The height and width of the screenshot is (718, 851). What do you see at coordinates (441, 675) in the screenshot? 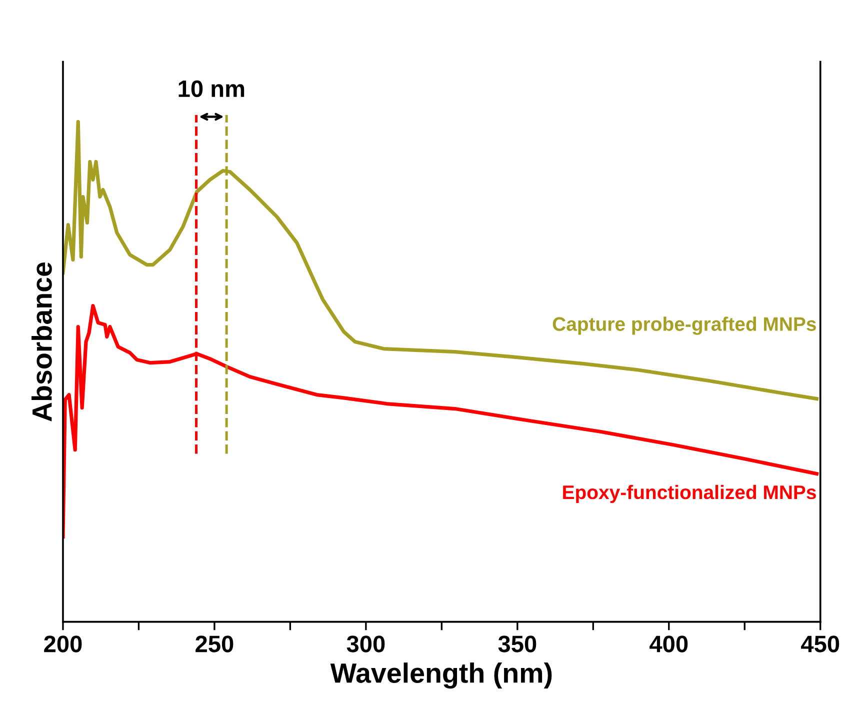
I see `x-axis-title: Wavelength (nm)` at bounding box center [441, 675].